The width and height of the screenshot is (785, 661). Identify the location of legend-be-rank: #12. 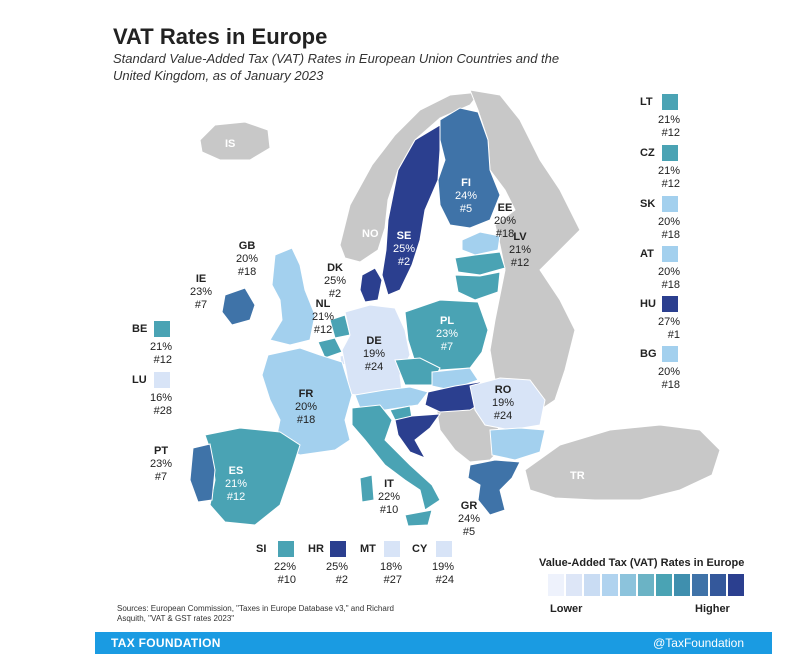
(162, 360).